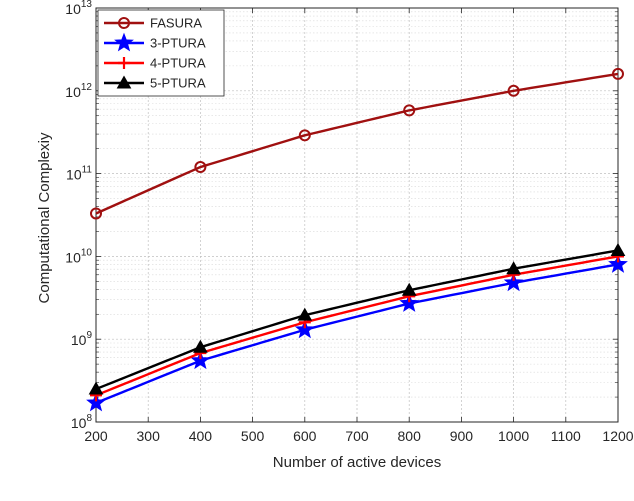 The height and width of the screenshot is (501, 634). Describe the element at coordinates (78, 91) in the screenshot. I see `y-tick-label: 10¹²` at that location.